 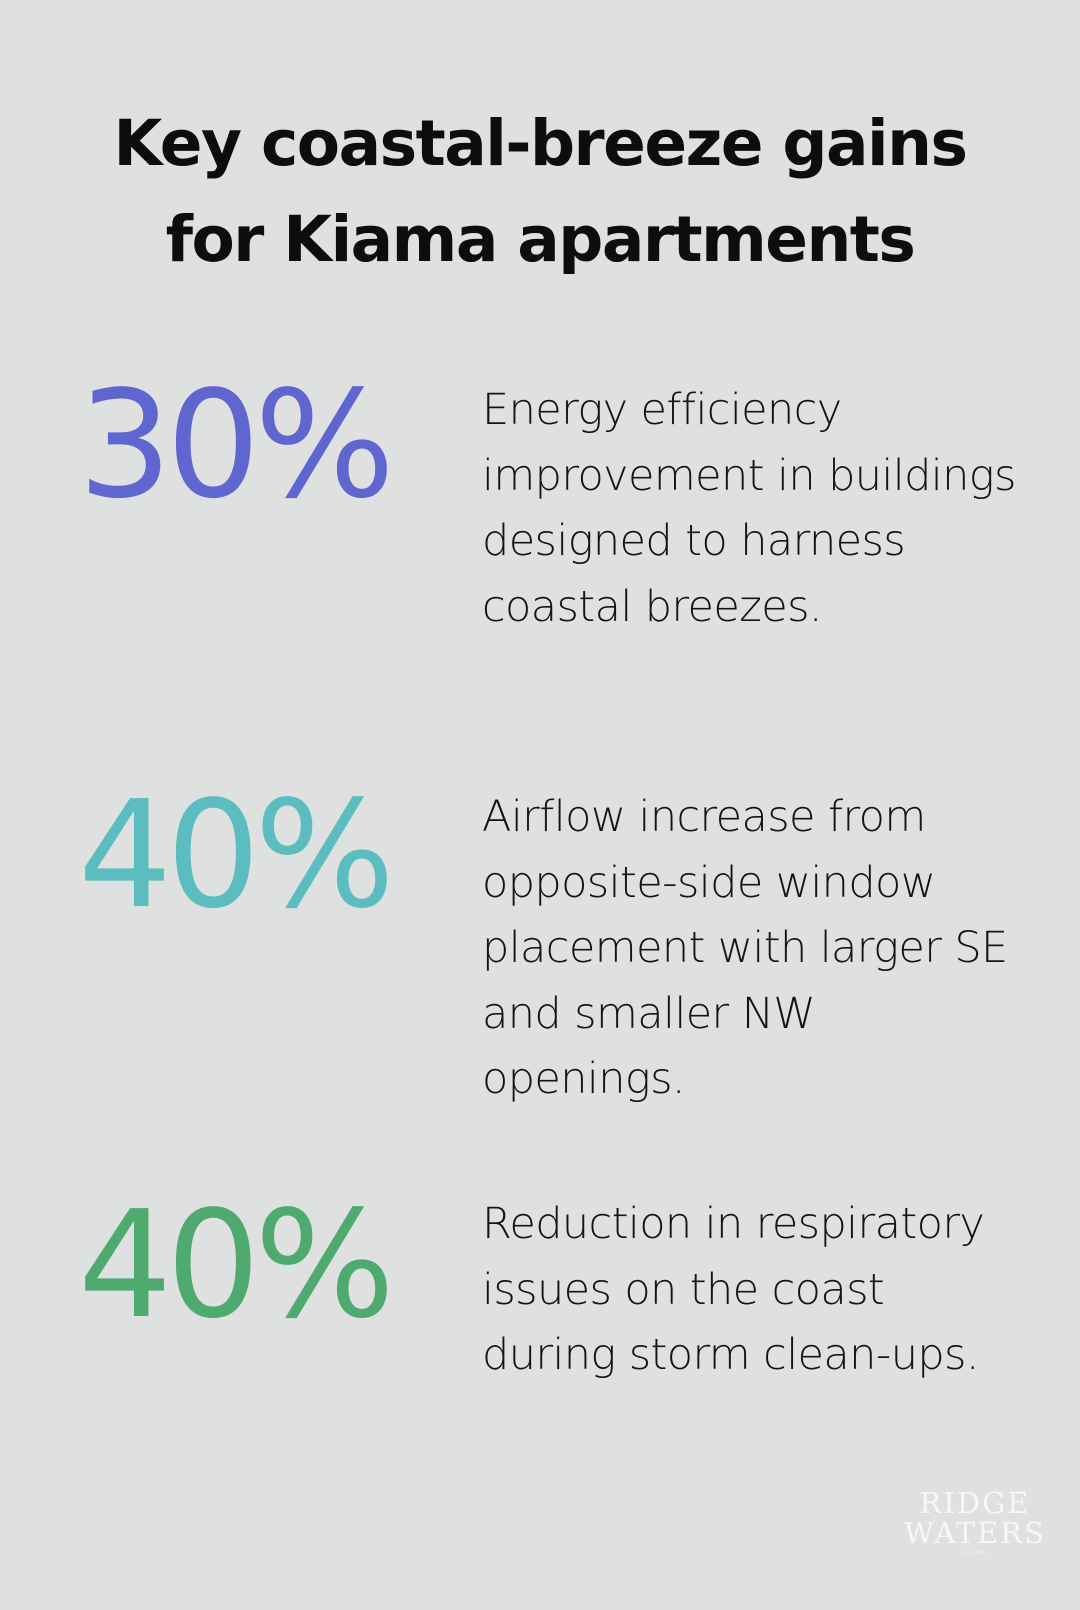 What do you see at coordinates (975, 1503) in the screenshot?
I see `logo-line-1: RIDGE` at bounding box center [975, 1503].